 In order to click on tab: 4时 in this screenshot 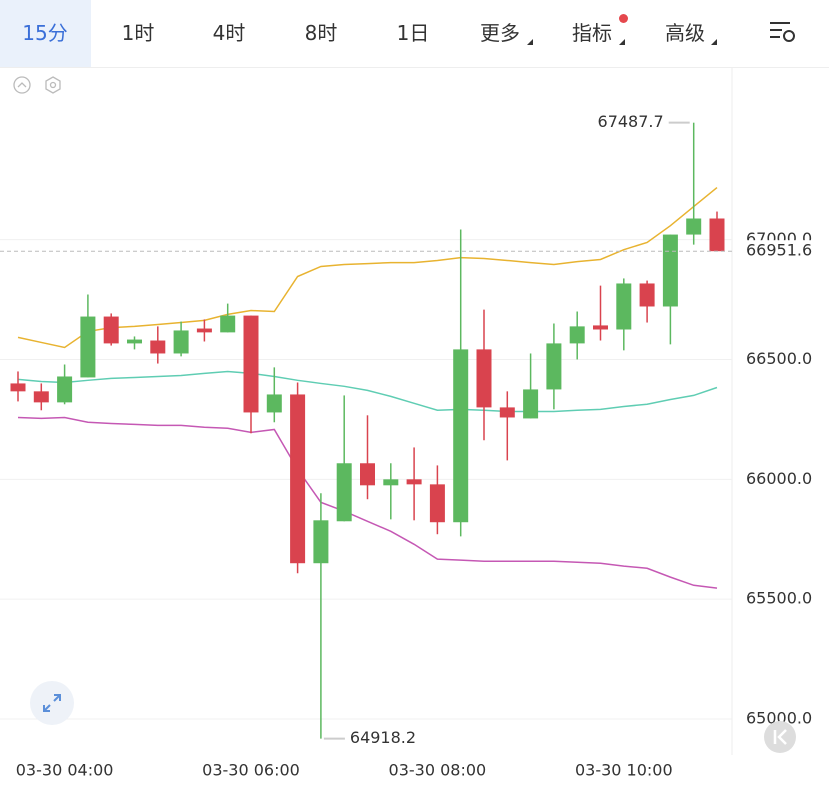, I will do `click(229, 33)`.